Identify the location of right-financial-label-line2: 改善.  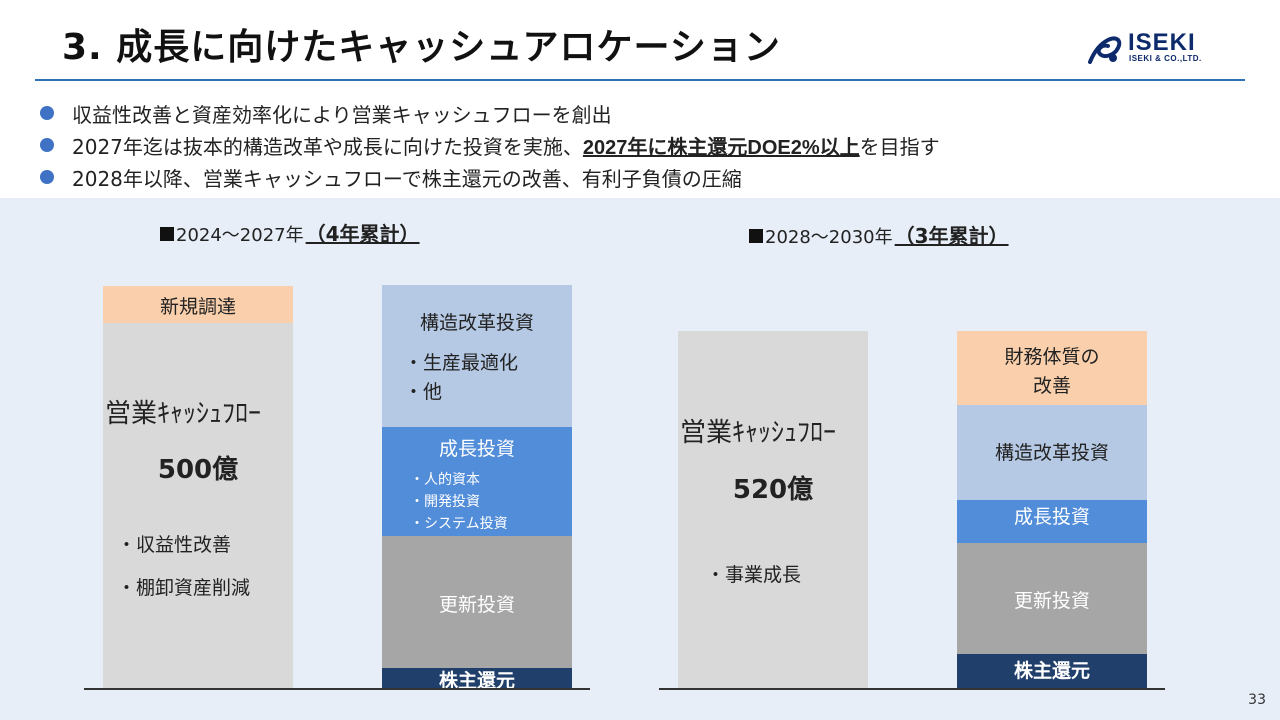
(1051, 386).